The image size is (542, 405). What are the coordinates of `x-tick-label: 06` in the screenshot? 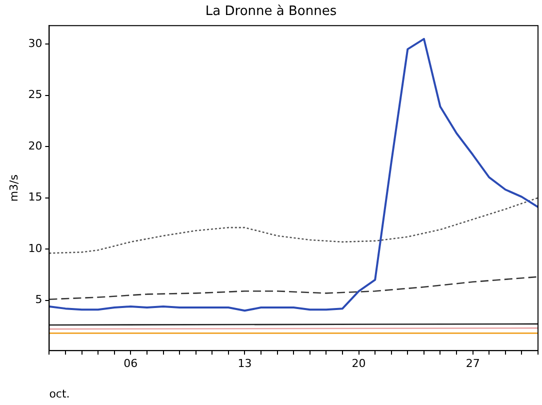 It's located at (131, 363).